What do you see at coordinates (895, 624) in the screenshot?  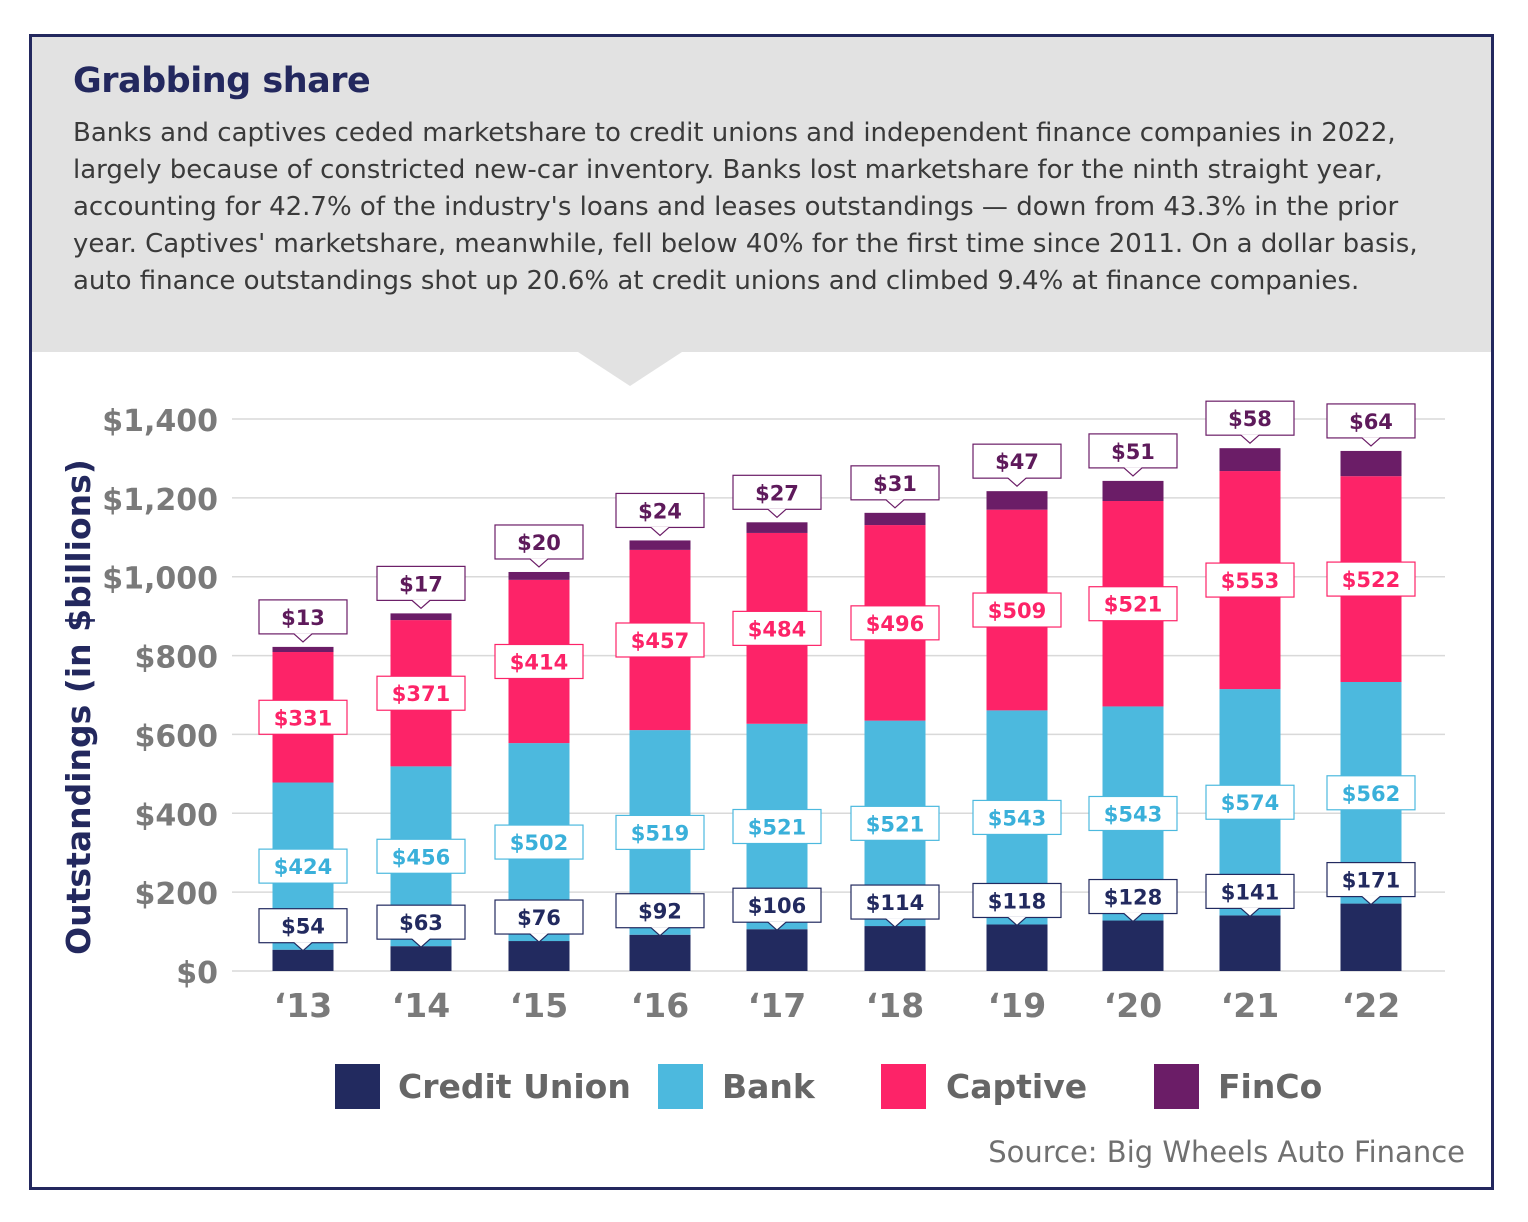 I see `data-label: $496` at bounding box center [895, 624].